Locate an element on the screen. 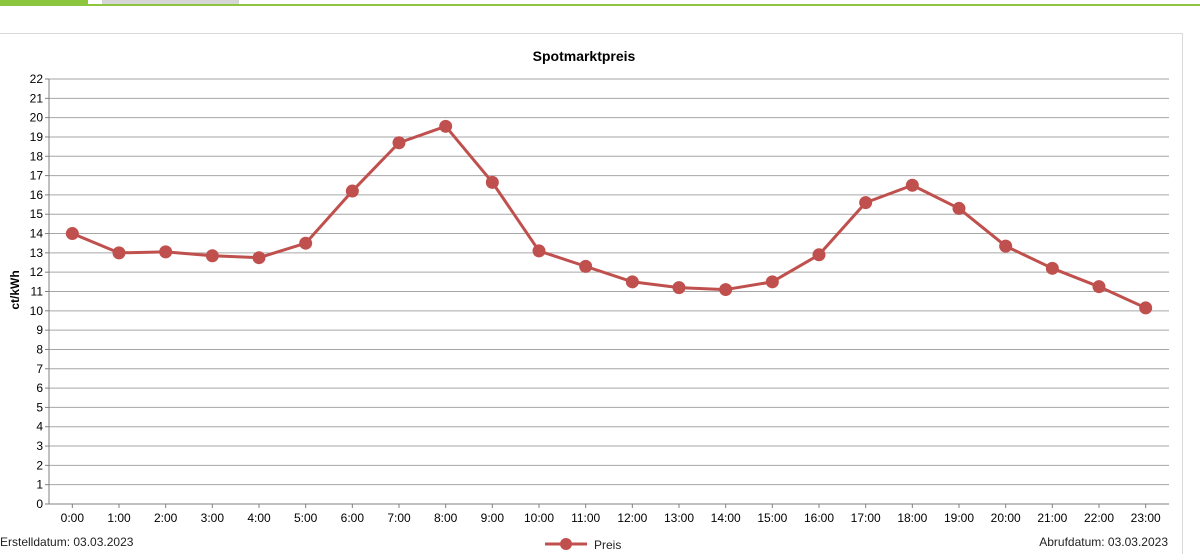 The width and height of the screenshot is (1200, 560). x-tick-label: 7:00 is located at coordinates (399, 518).